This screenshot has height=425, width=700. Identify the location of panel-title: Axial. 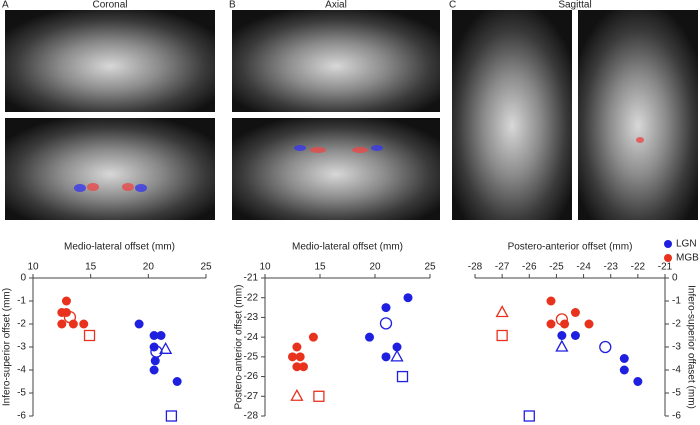
(336, 5).